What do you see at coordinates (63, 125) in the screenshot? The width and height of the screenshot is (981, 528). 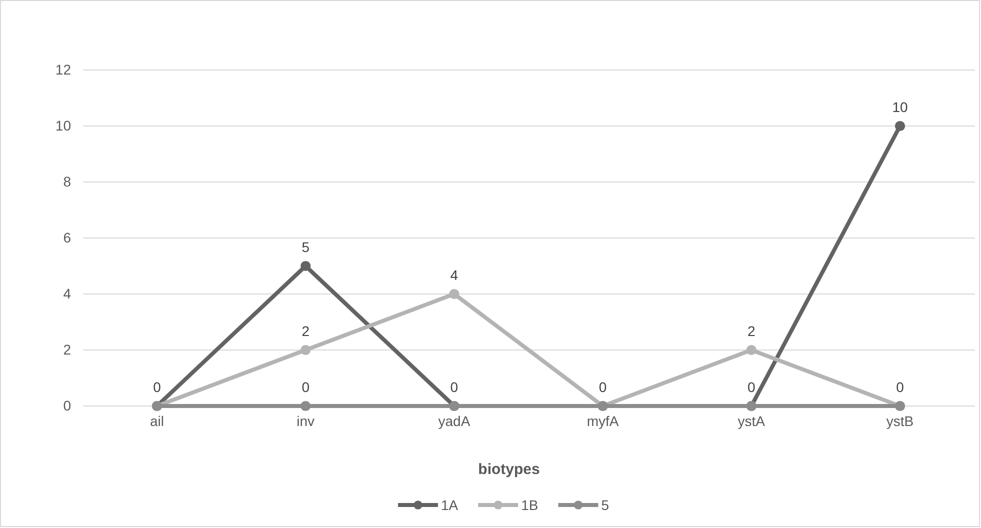 I see `y-tick-label: 10` at bounding box center [63, 125].